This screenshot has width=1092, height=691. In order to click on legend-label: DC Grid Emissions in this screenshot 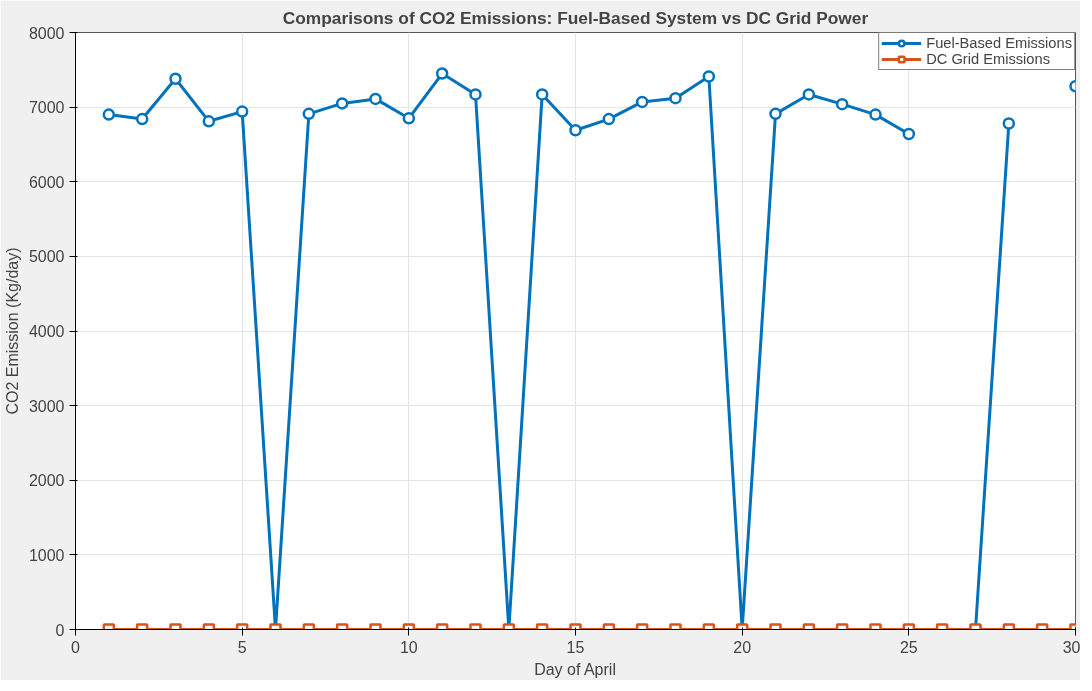, I will do `click(988, 59)`.